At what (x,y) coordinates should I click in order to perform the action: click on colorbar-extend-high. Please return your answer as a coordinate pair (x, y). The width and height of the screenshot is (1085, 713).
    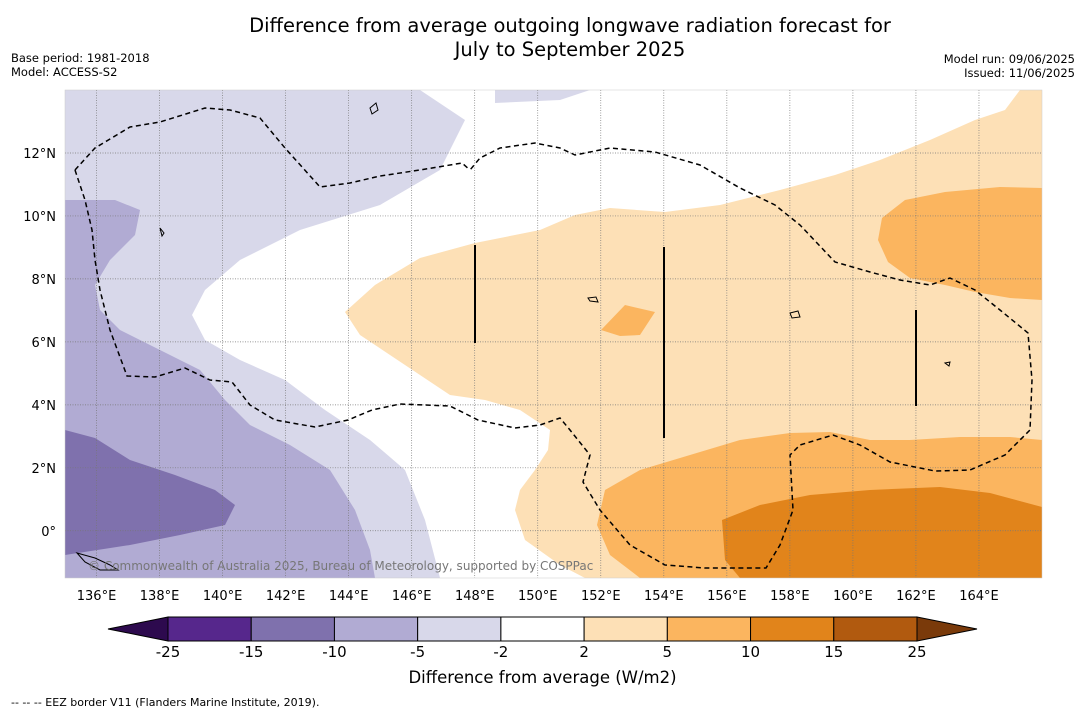
    Looking at the image, I should click on (947, 629).